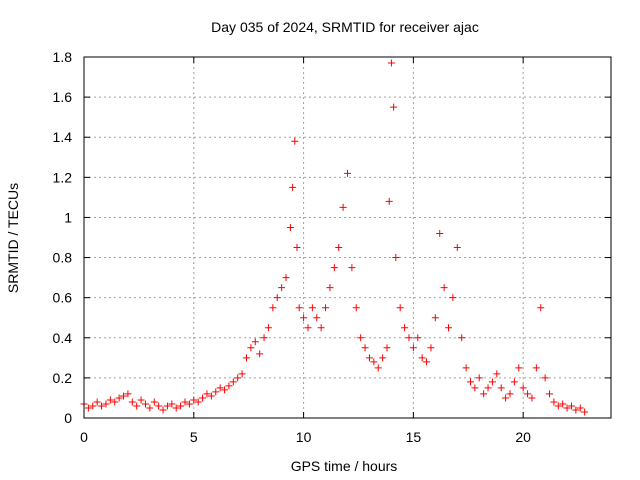 The height and width of the screenshot is (480, 640). I want to click on y-tick-label: 0.6, so click(63, 298).